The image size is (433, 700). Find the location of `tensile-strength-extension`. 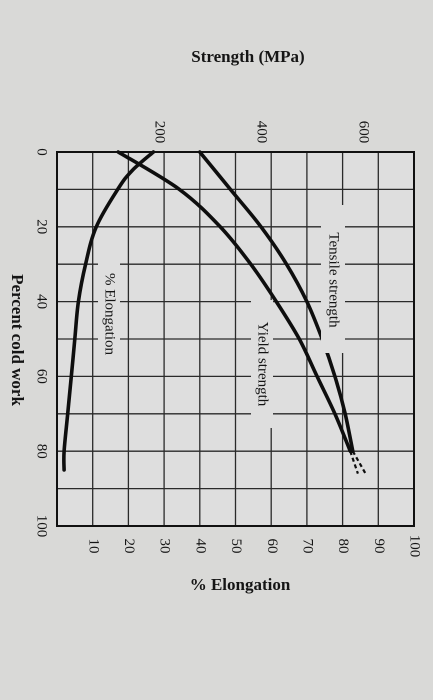

tensile-strength-extension is located at coordinates (359, 462).